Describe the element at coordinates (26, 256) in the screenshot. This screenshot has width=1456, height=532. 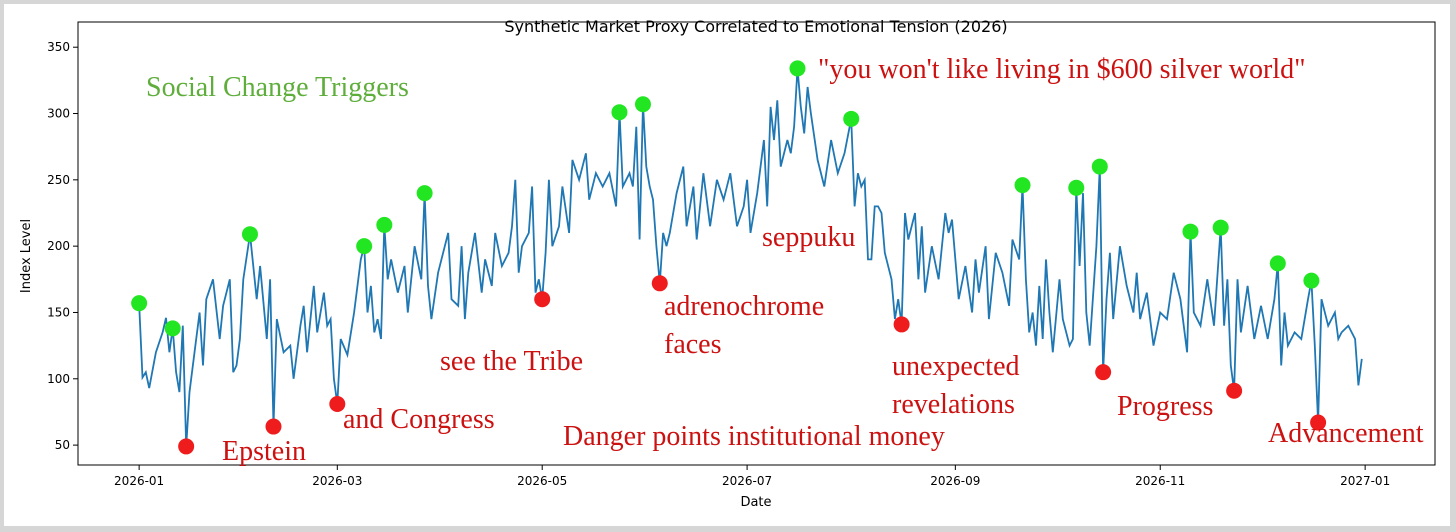
I see `y-axis-label: Index Level` at that location.